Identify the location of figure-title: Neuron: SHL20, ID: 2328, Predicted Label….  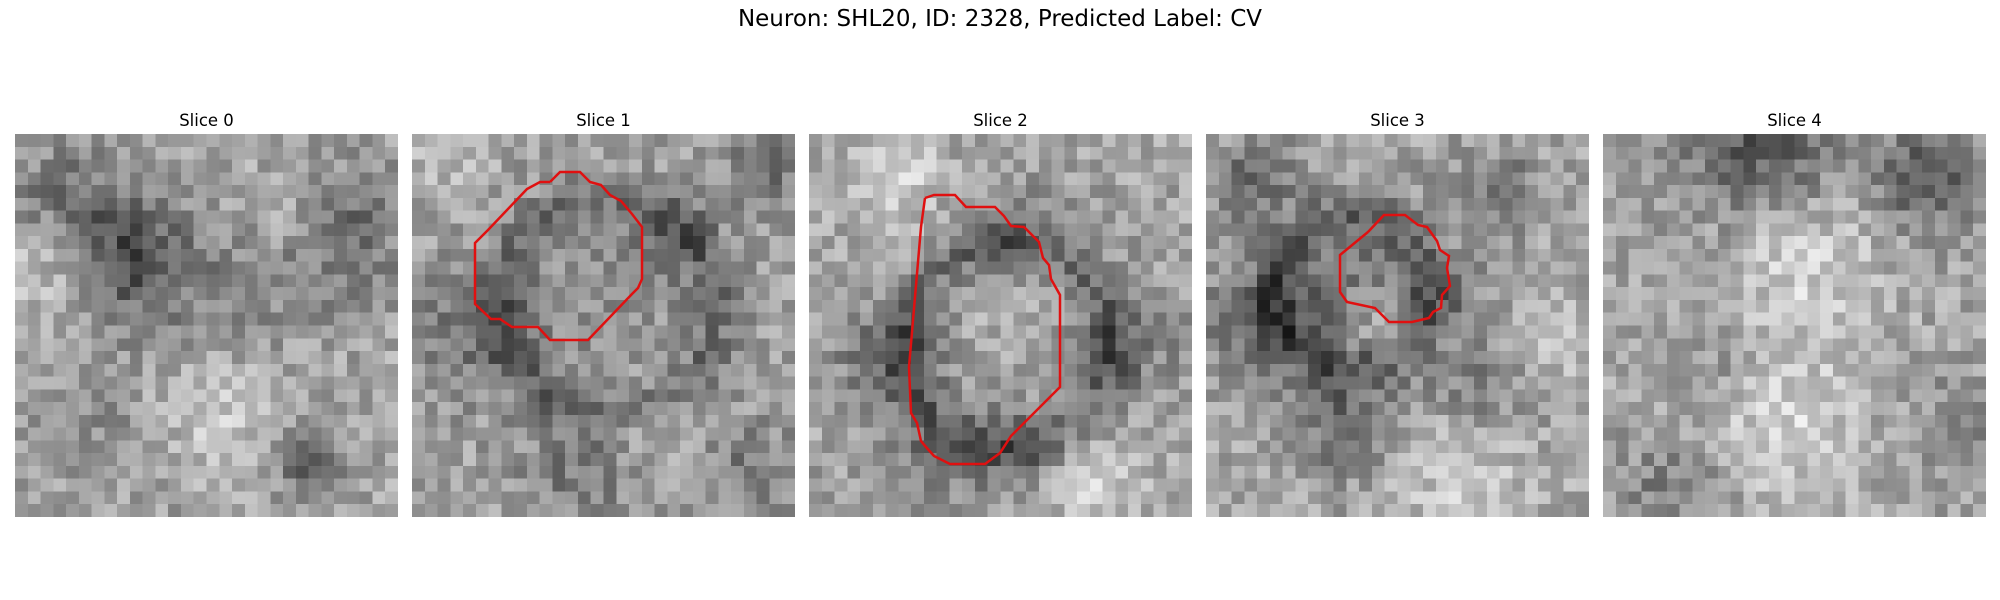
(1000, 19).